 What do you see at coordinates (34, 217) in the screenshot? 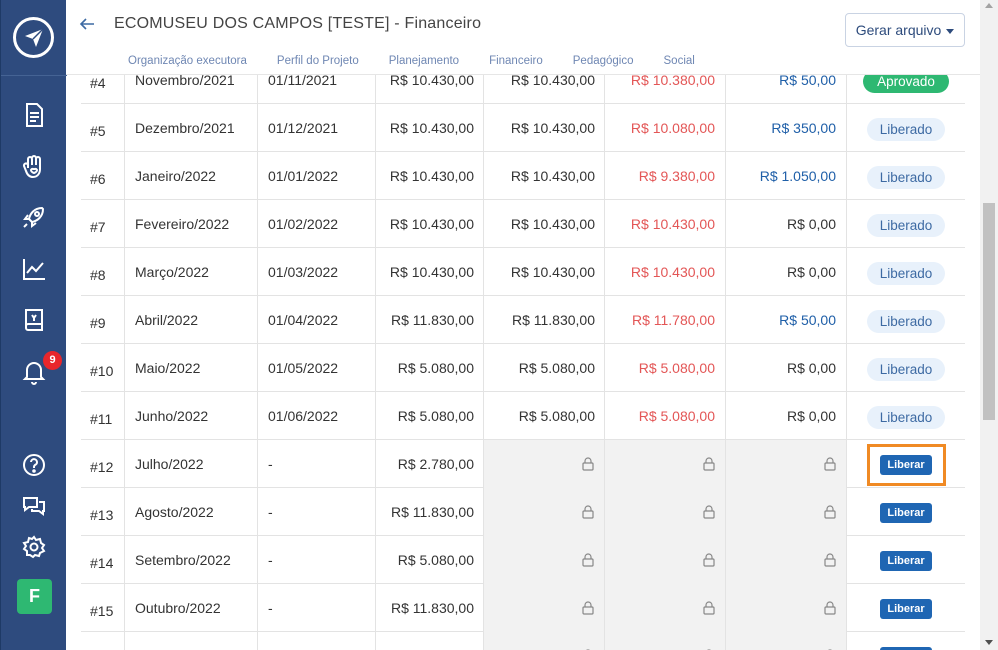
I see `rocket-icon` at bounding box center [34, 217].